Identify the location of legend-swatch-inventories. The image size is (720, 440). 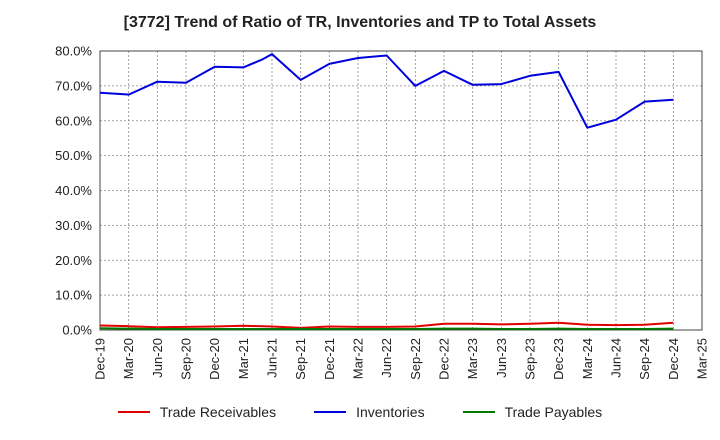
(330, 412).